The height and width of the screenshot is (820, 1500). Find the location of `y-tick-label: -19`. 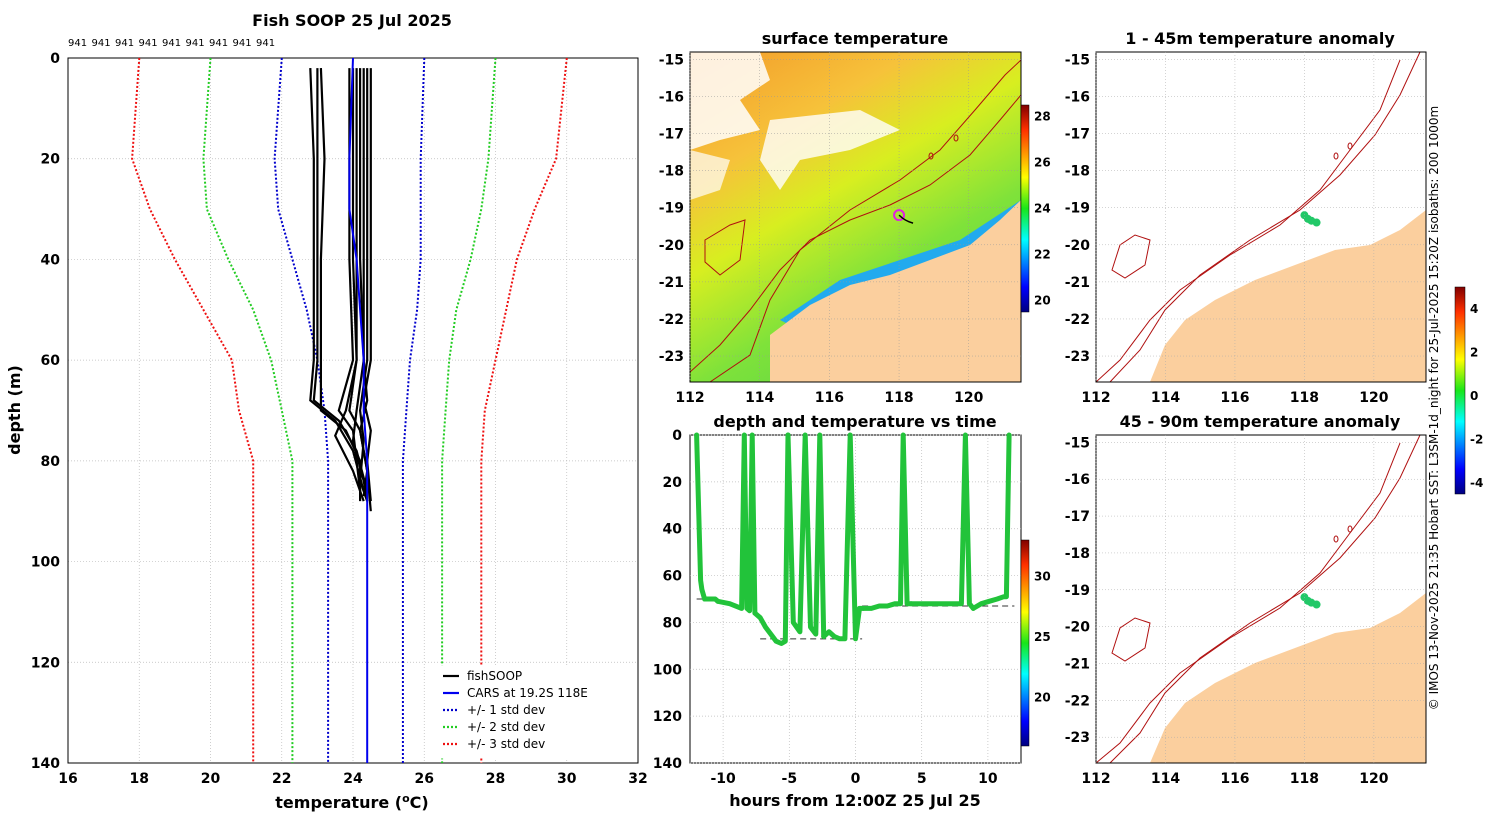

y-tick-label: -19 is located at coordinates (1077, 209).